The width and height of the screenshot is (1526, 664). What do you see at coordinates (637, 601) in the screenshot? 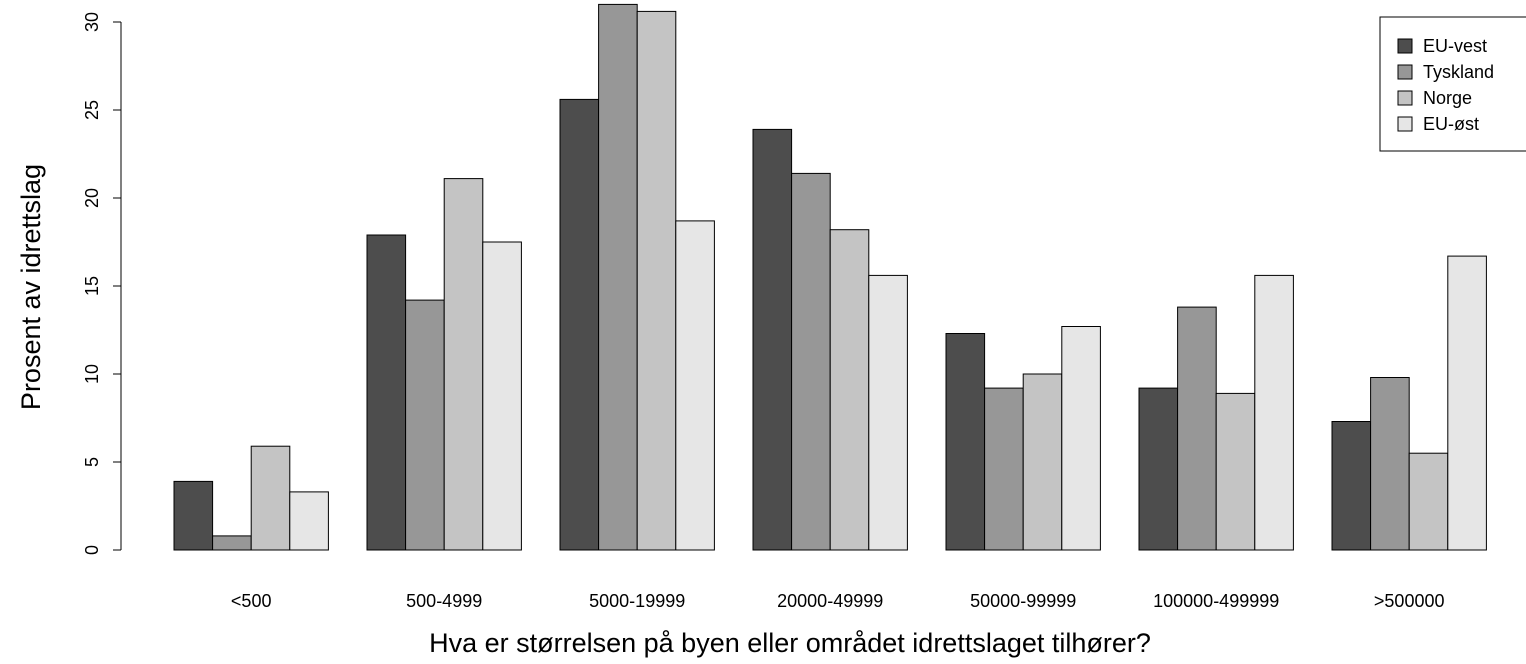
I see `x-category-label: 5000-19999` at bounding box center [637, 601].